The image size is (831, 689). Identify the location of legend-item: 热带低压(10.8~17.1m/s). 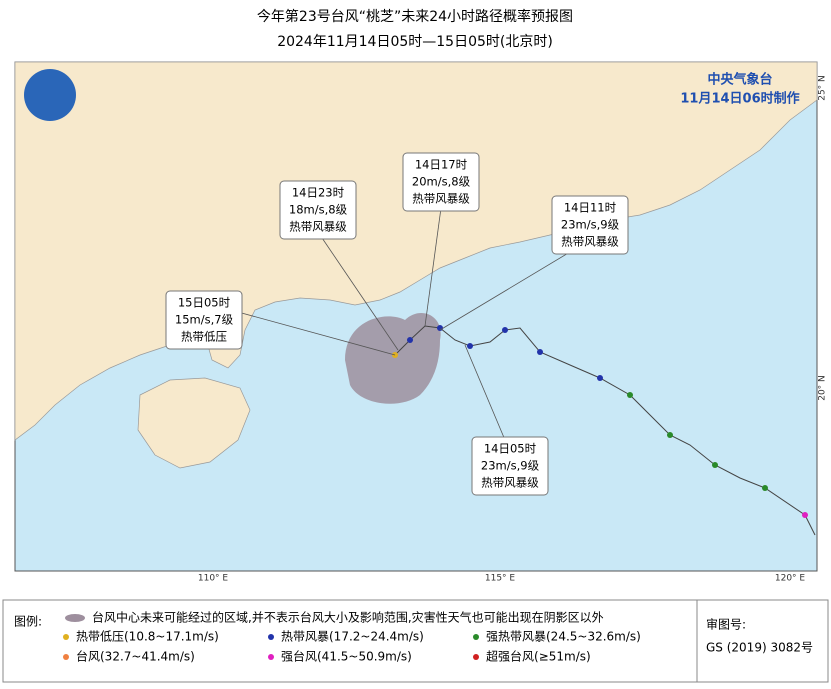
(147, 637).